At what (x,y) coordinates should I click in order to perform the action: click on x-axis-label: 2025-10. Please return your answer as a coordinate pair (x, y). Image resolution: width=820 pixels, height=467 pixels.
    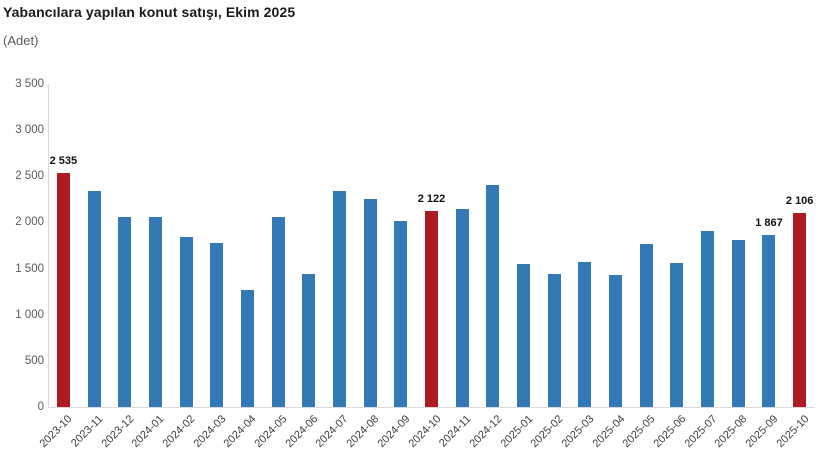
    Looking at the image, I should click on (793, 432).